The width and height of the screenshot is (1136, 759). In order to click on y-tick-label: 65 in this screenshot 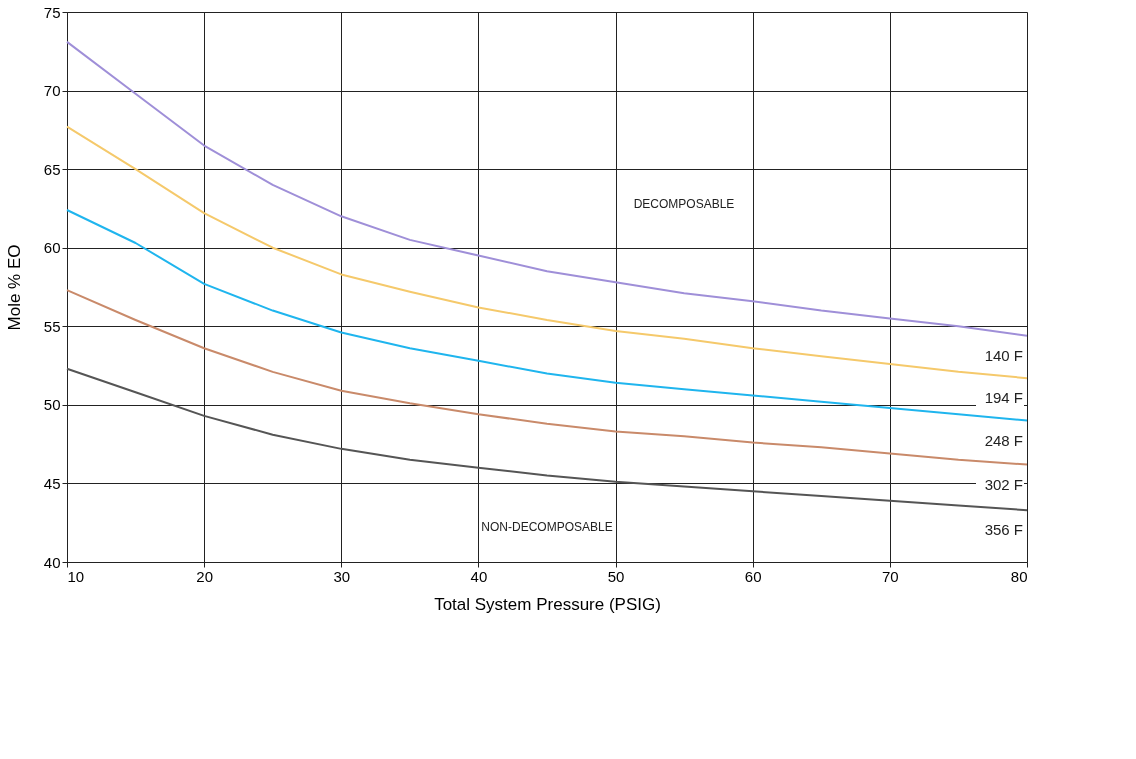, I will do `click(52, 169)`.